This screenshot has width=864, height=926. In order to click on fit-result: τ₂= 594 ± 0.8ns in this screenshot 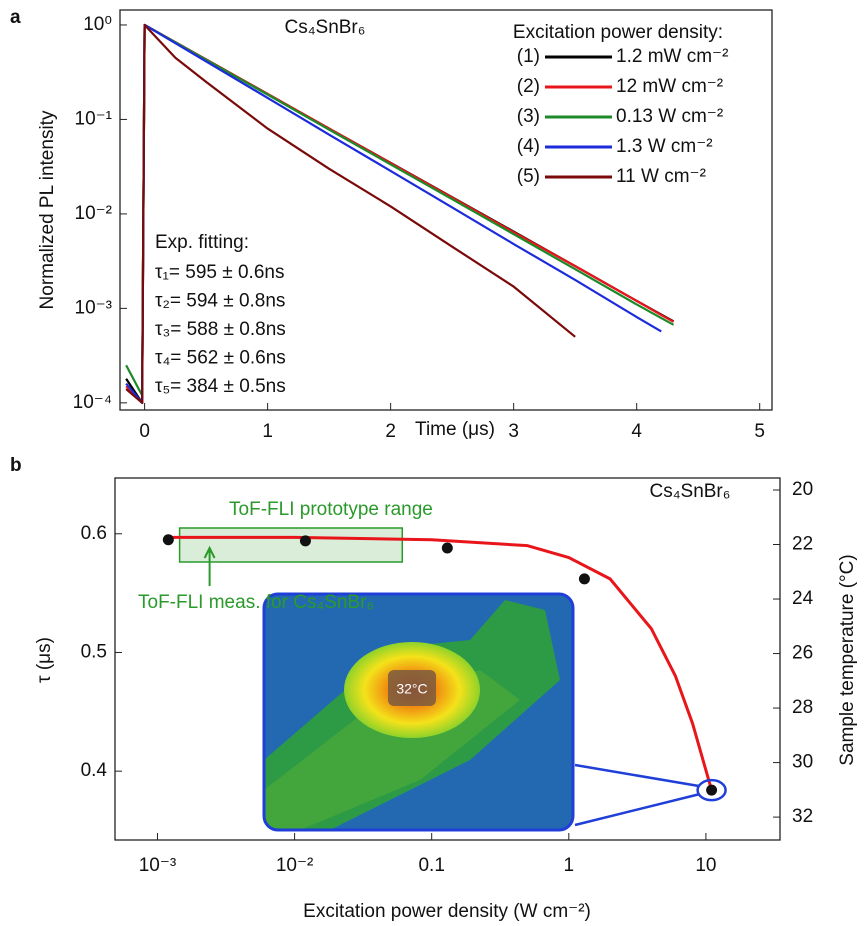, I will do `click(220, 301)`.